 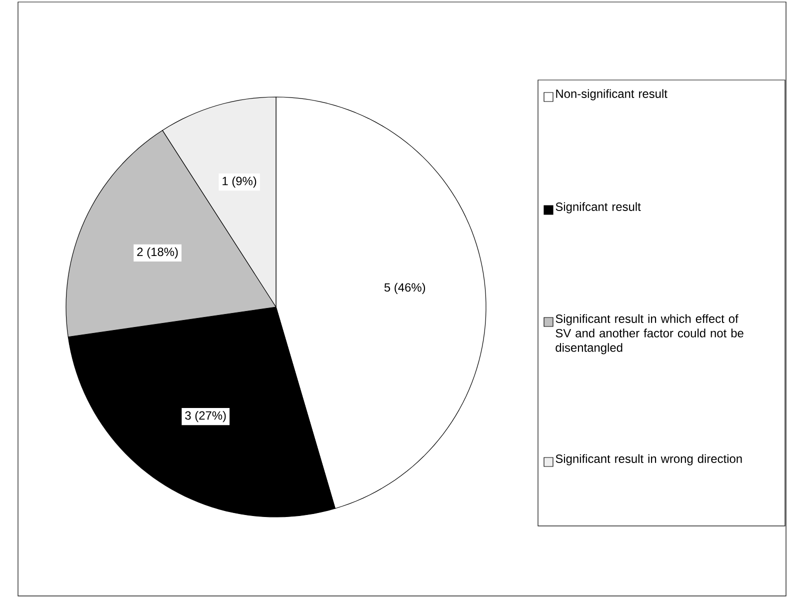 I want to click on legend-label: Signifcant result, so click(x=598, y=208).